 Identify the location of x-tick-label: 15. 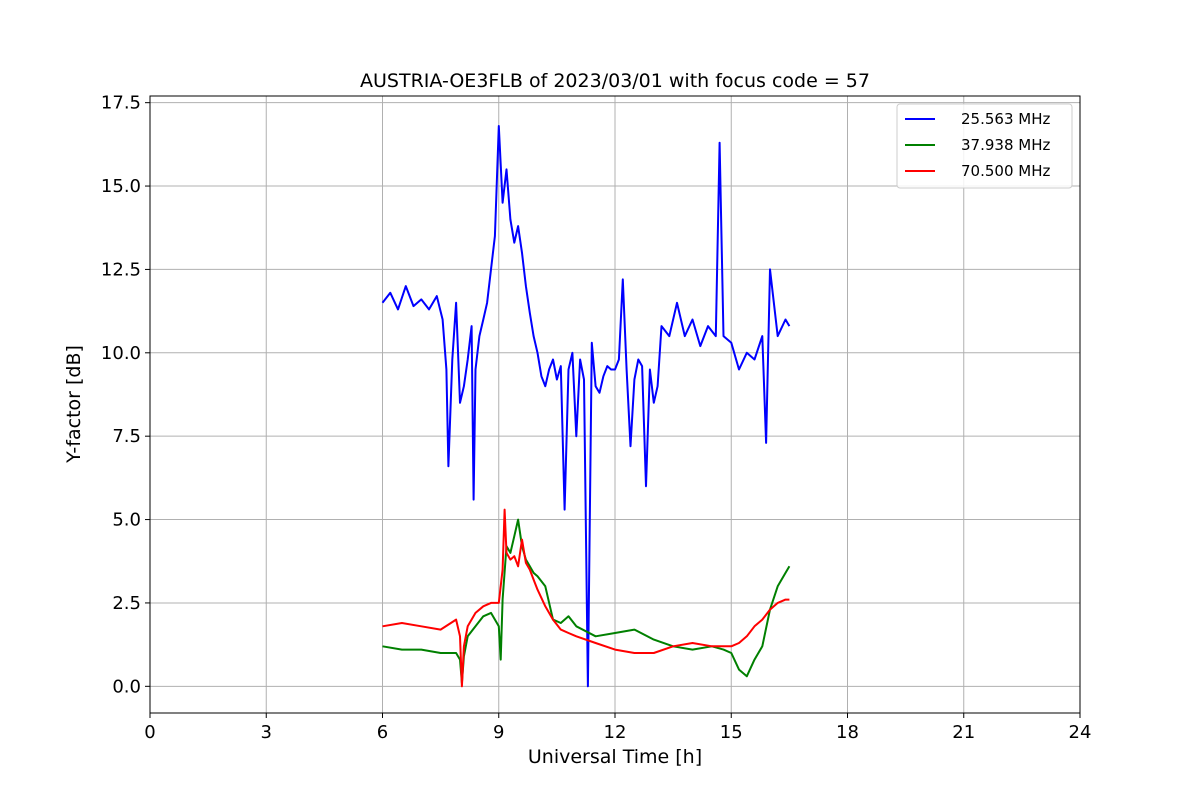
(731, 732).